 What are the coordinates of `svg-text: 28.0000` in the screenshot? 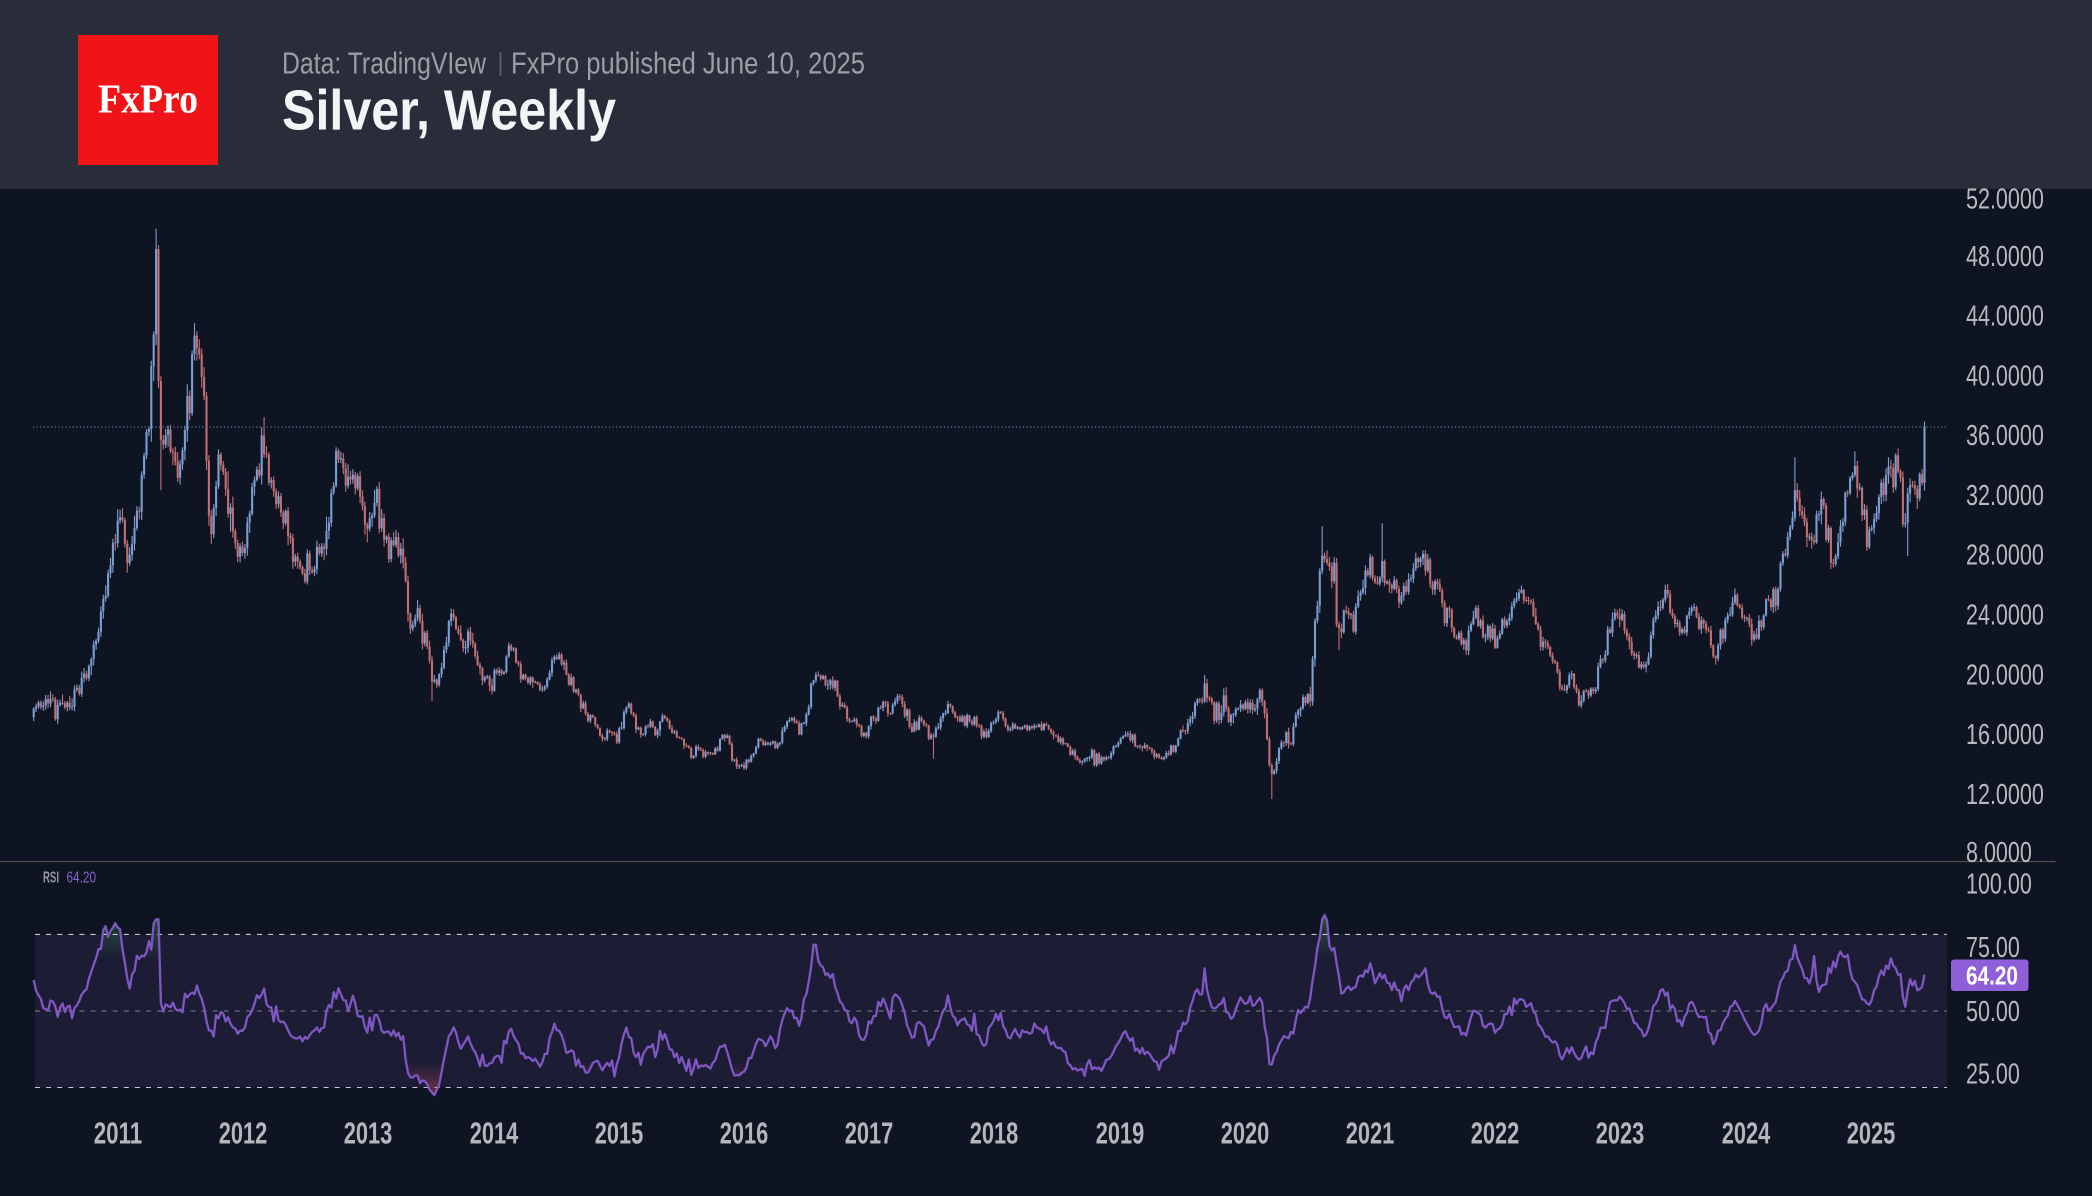 It's located at (2005, 556).